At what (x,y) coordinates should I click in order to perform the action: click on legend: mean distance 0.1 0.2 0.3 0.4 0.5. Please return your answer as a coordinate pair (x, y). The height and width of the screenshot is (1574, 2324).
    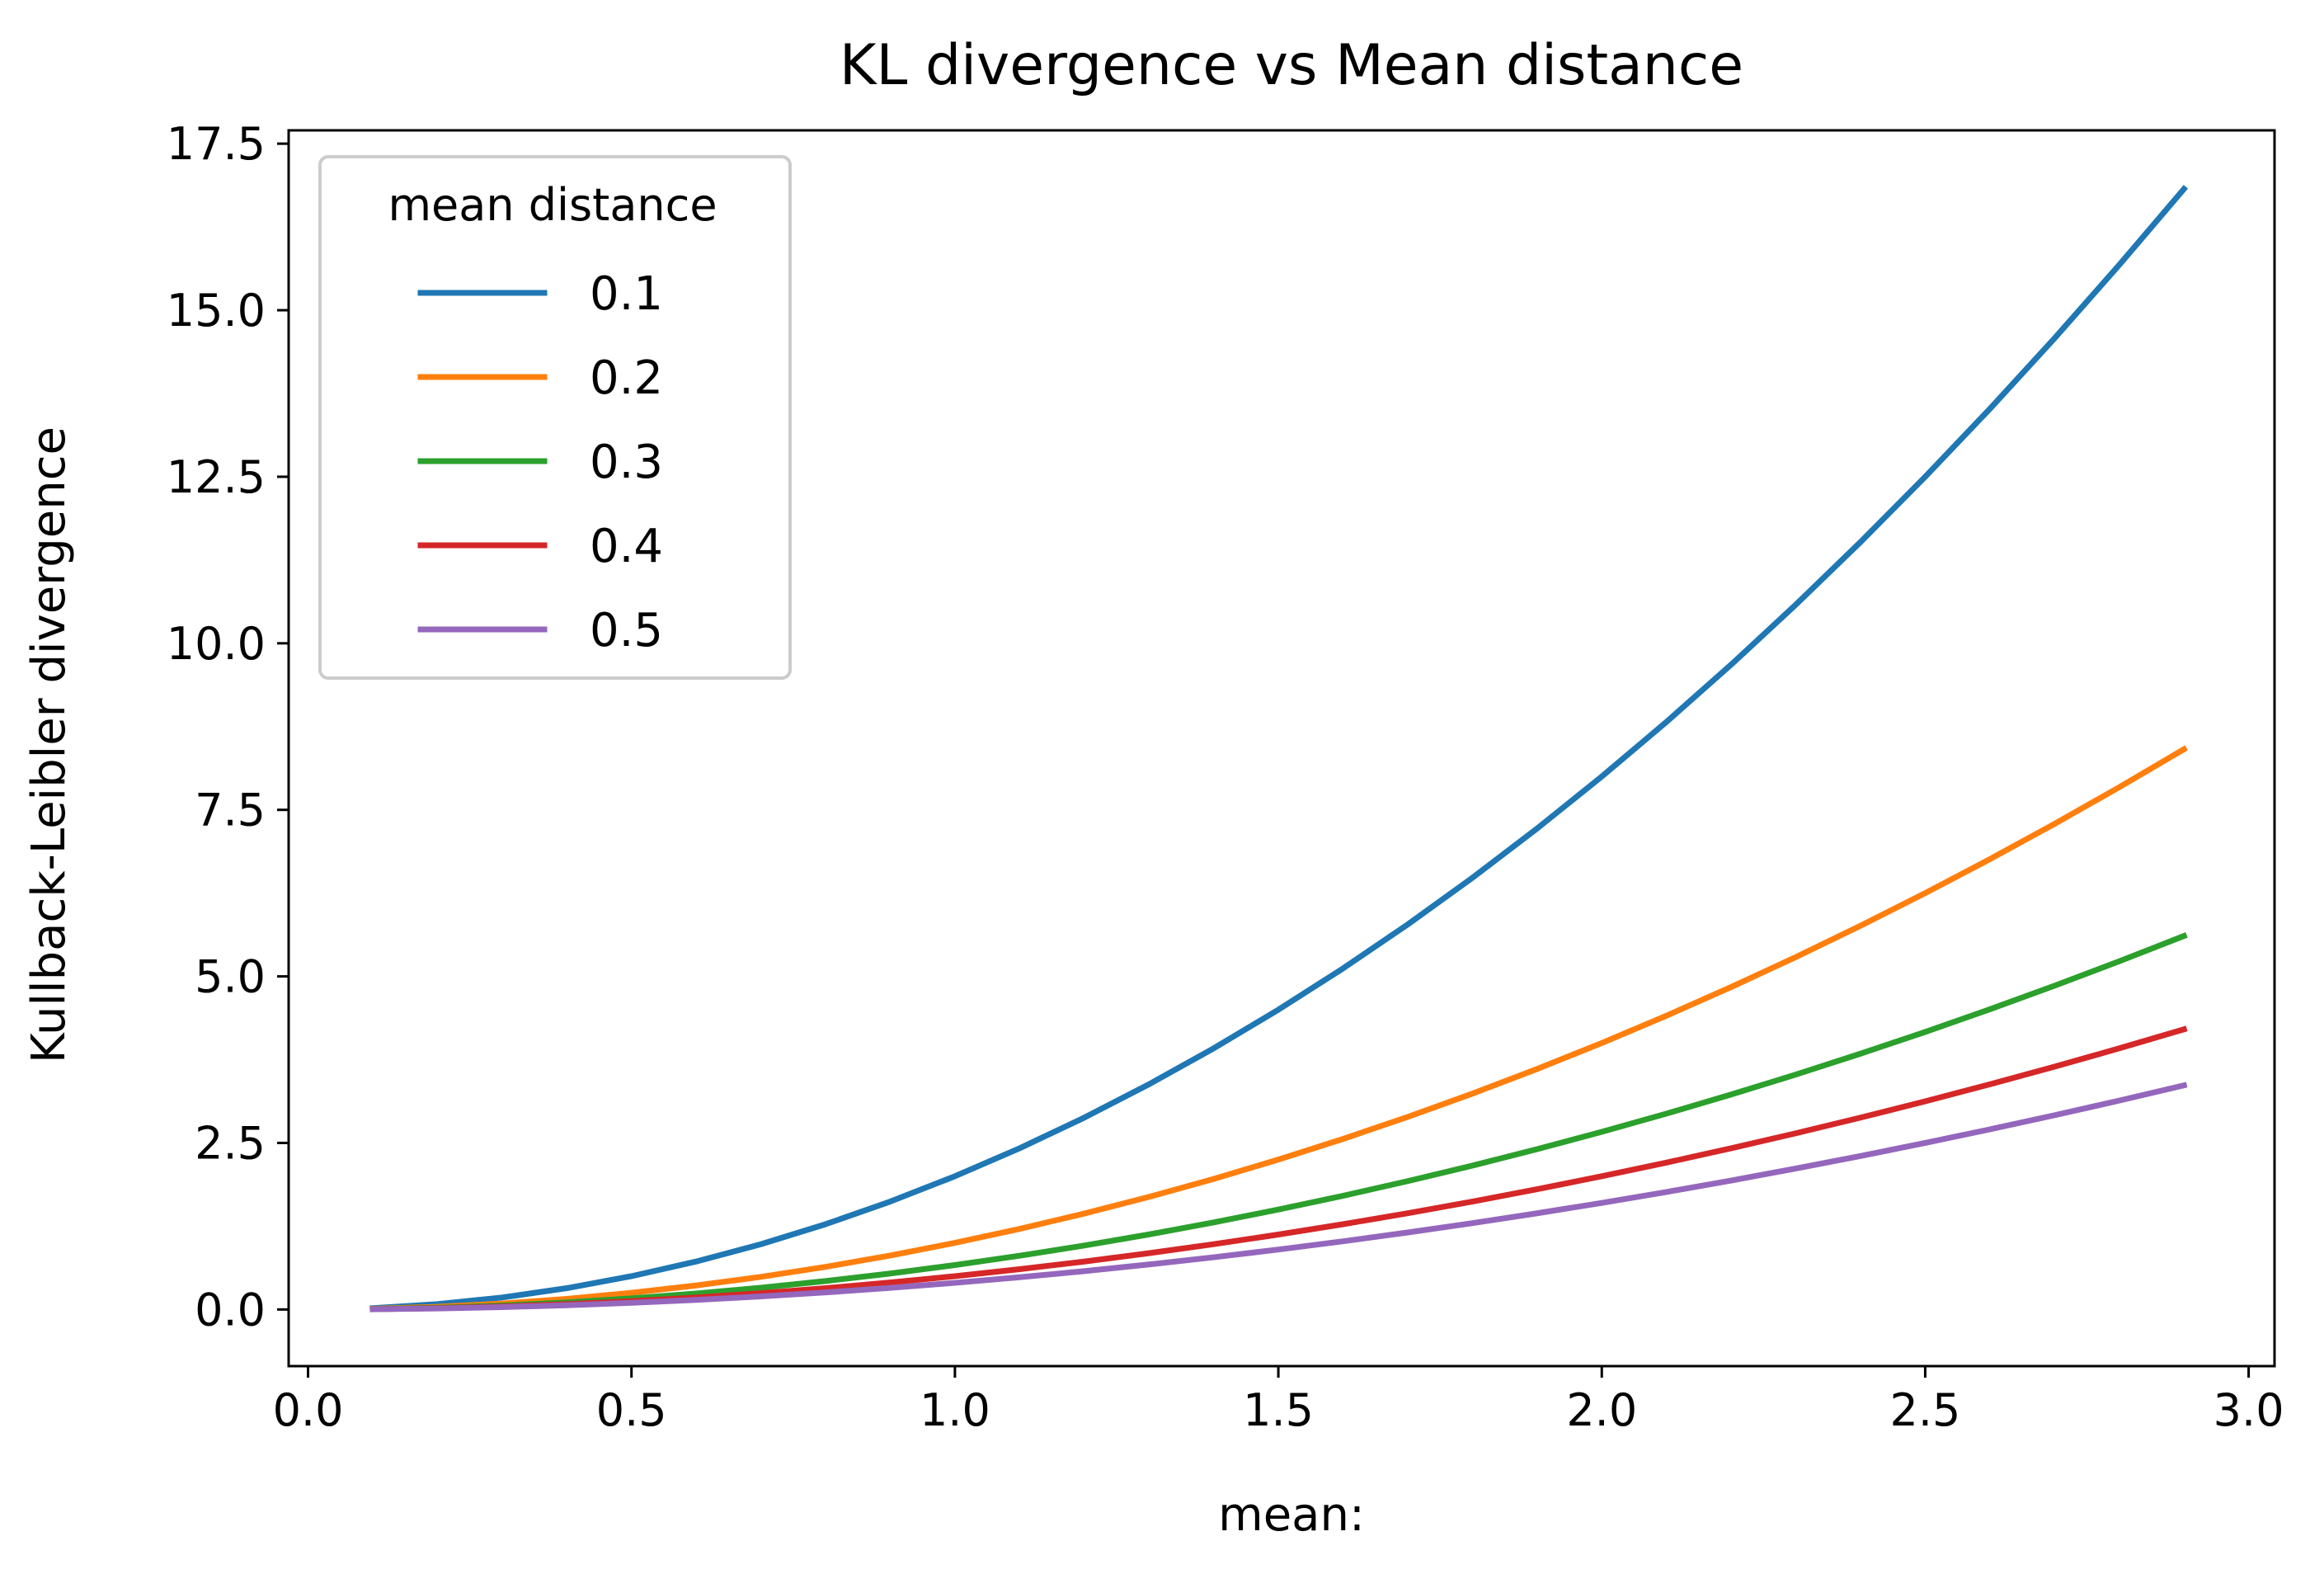
    Looking at the image, I should click on (555, 417).